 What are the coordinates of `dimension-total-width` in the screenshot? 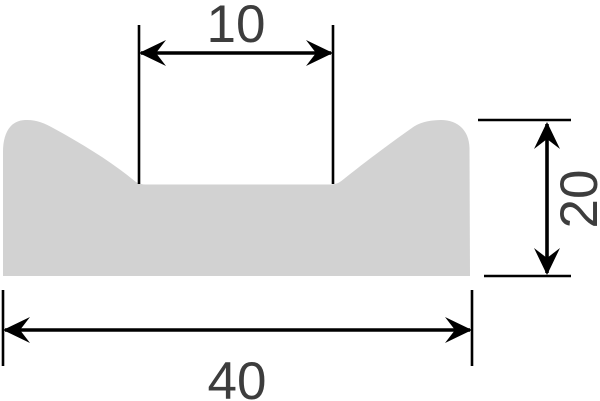 It's located at (237, 328).